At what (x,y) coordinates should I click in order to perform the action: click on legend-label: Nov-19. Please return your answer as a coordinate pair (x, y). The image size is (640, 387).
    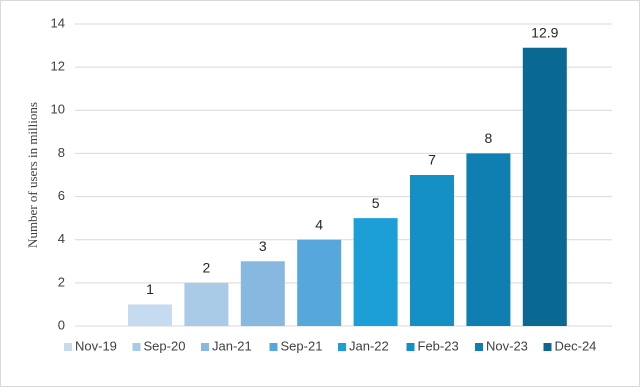
    Looking at the image, I should click on (96, 345).